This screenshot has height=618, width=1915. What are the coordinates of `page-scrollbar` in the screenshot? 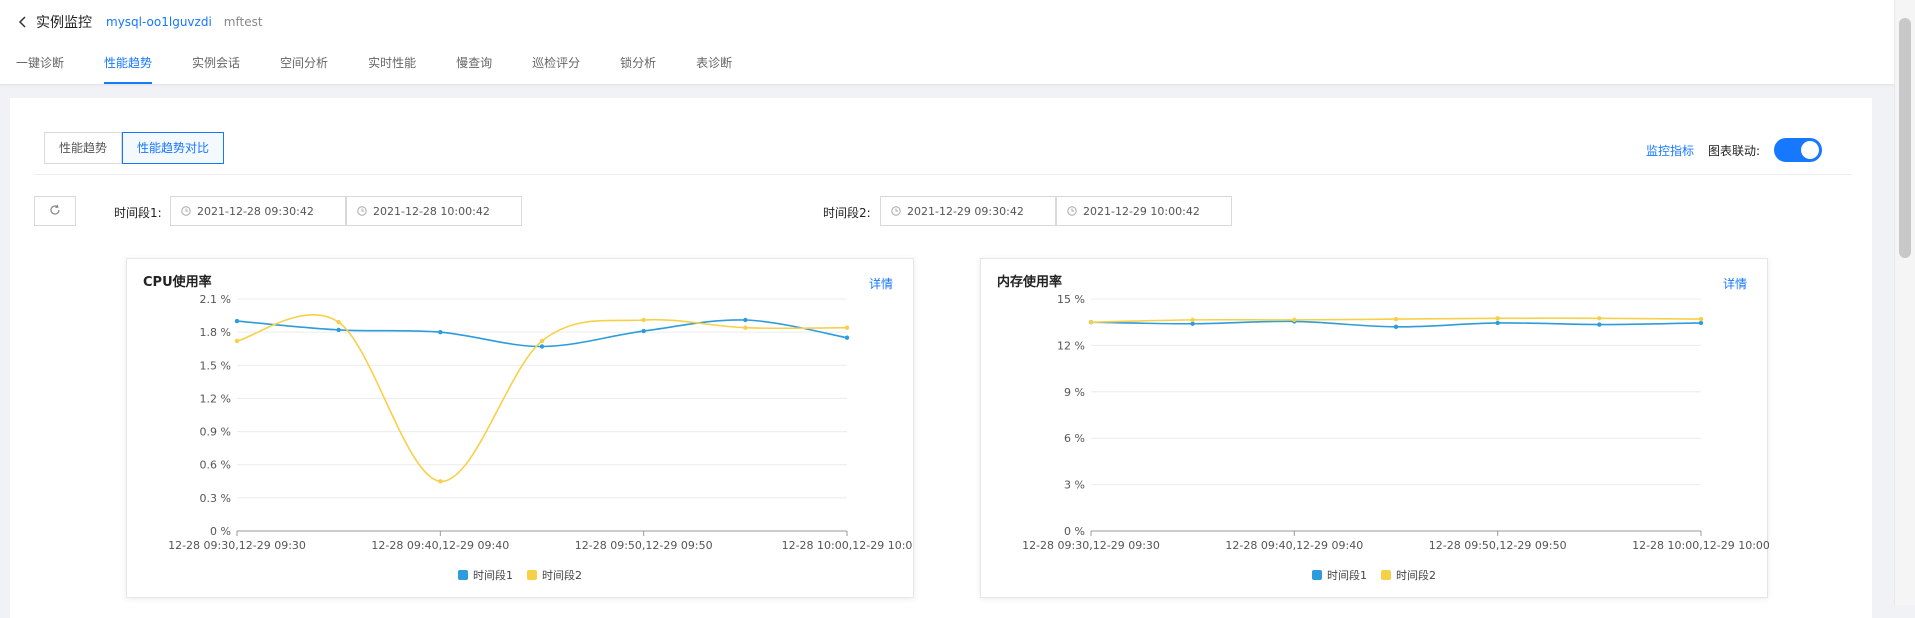 It's located at (1904, 302).